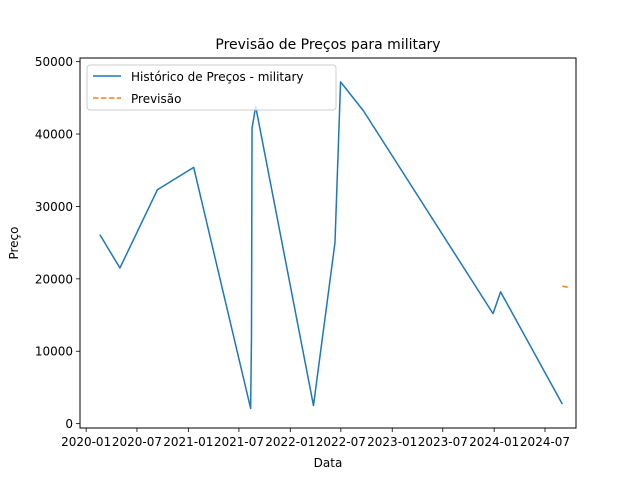 This screenshot has width=640, height=480. What do you see at coordinates (86, 442) in the screenshot?
I see `x-tick-label: 2020-01` at bounding box center [86, 442].